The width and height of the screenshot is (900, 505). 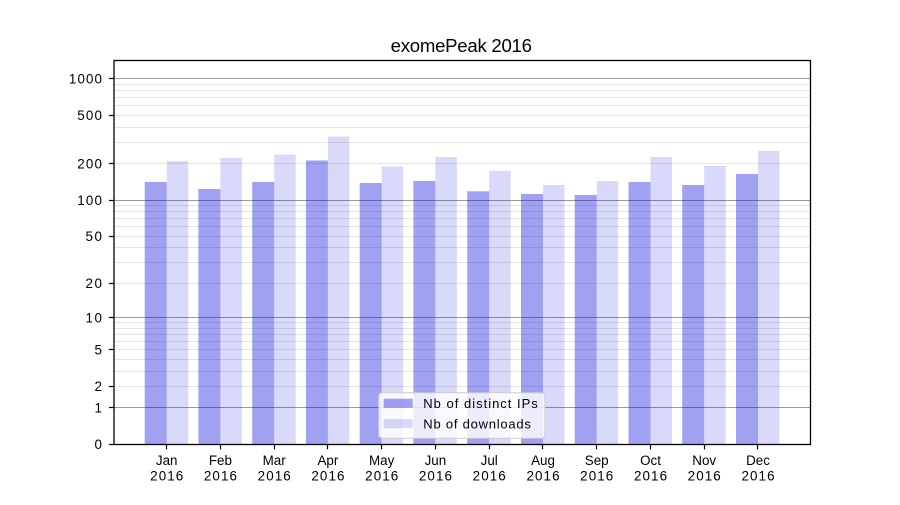 What do you see at coordinates (436, 460) in the screenshot?
I see `svg-text: Jun` at bounding box center [436, 460].